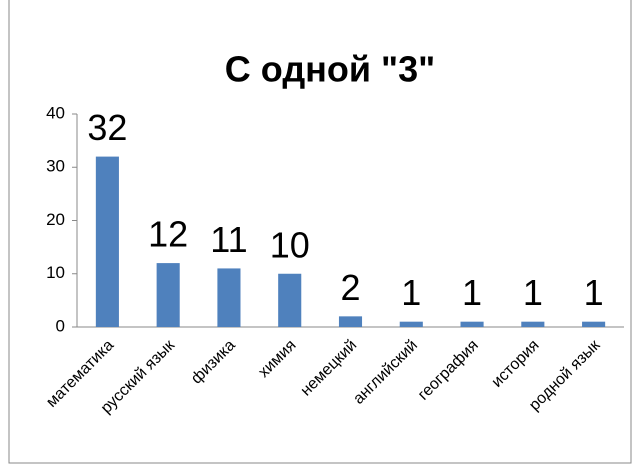 The width and height of the screenshot is (639, 470). What do you see at coordinates (290, 244) in the screenshot?
I see `data-label: 10` at bounding box center [290, 244].